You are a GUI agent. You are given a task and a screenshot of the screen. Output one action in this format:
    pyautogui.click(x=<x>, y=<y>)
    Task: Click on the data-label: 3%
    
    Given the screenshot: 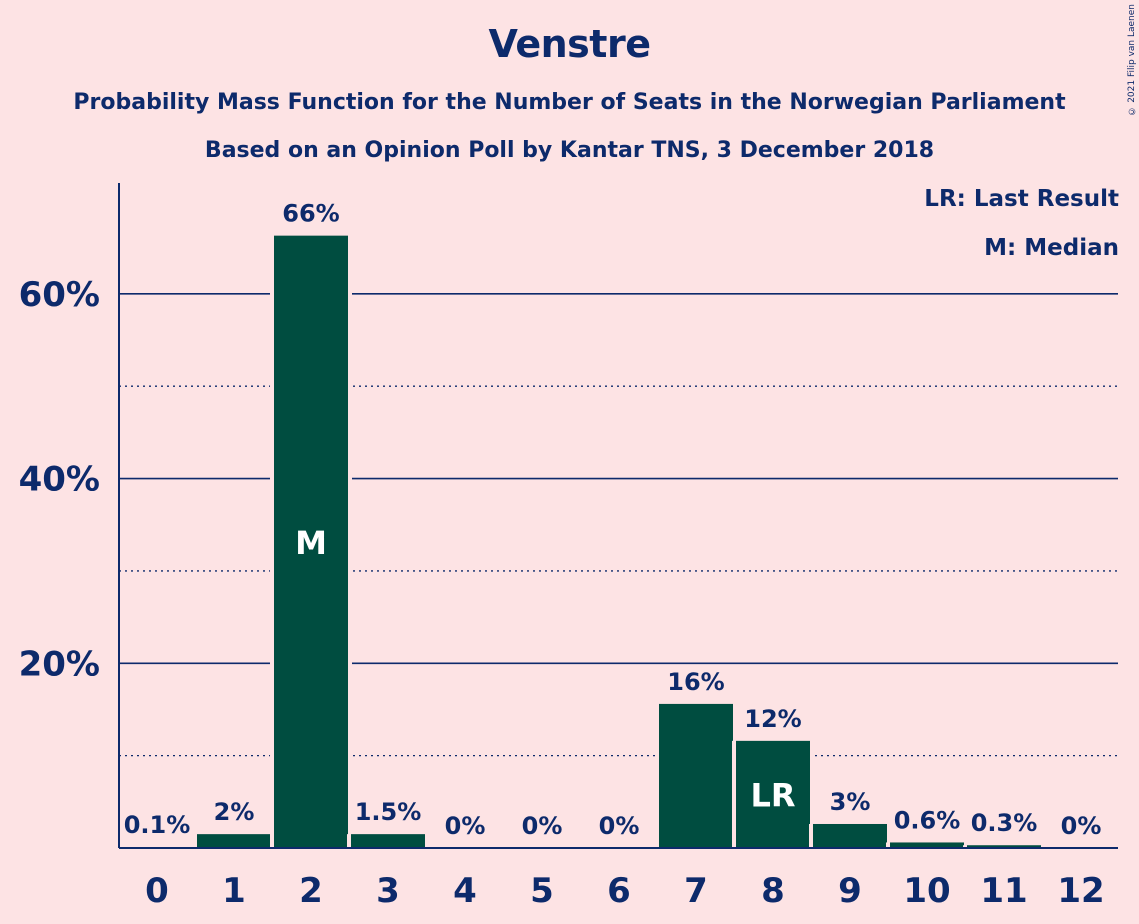 What is the action you would take?
    pyautogui.click(x=850, y=802)
    